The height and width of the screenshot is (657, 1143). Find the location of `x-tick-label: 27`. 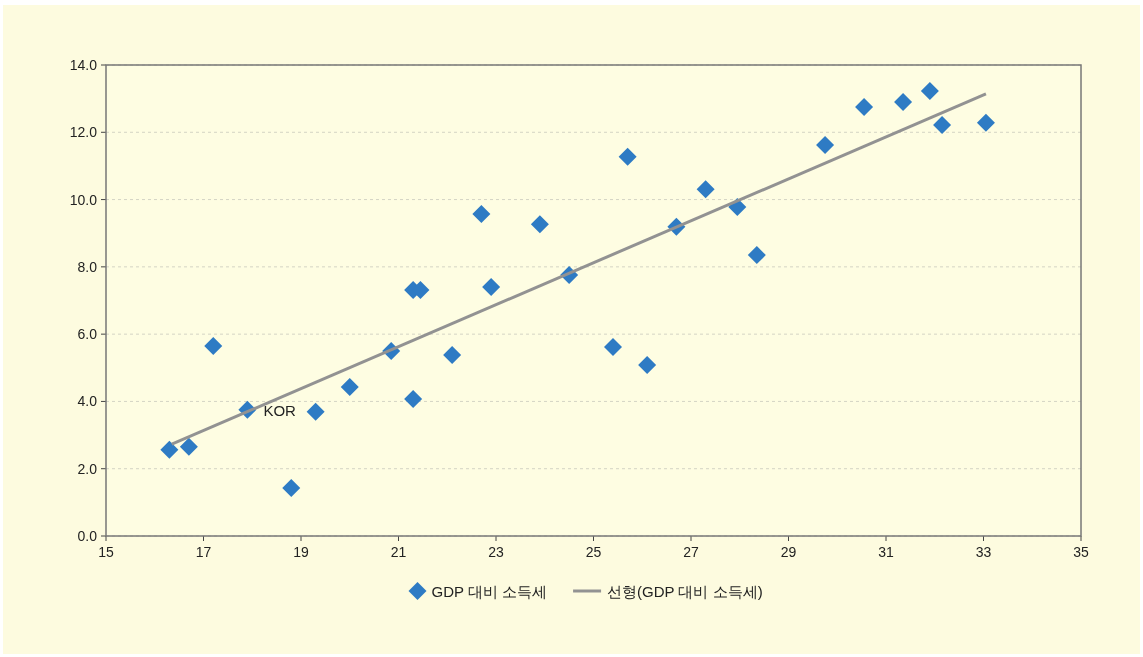

x-tick-label: 27 is located at coordinates (691, 552).